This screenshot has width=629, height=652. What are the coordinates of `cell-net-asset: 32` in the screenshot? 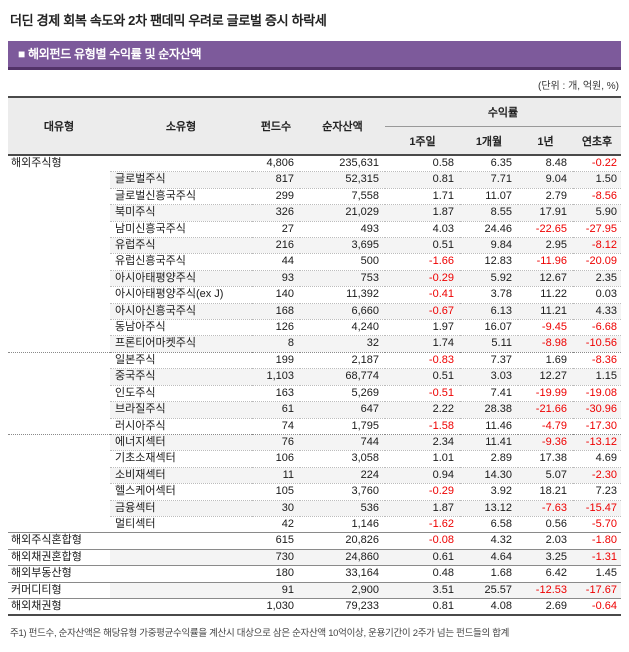 It's located at (342, 344).